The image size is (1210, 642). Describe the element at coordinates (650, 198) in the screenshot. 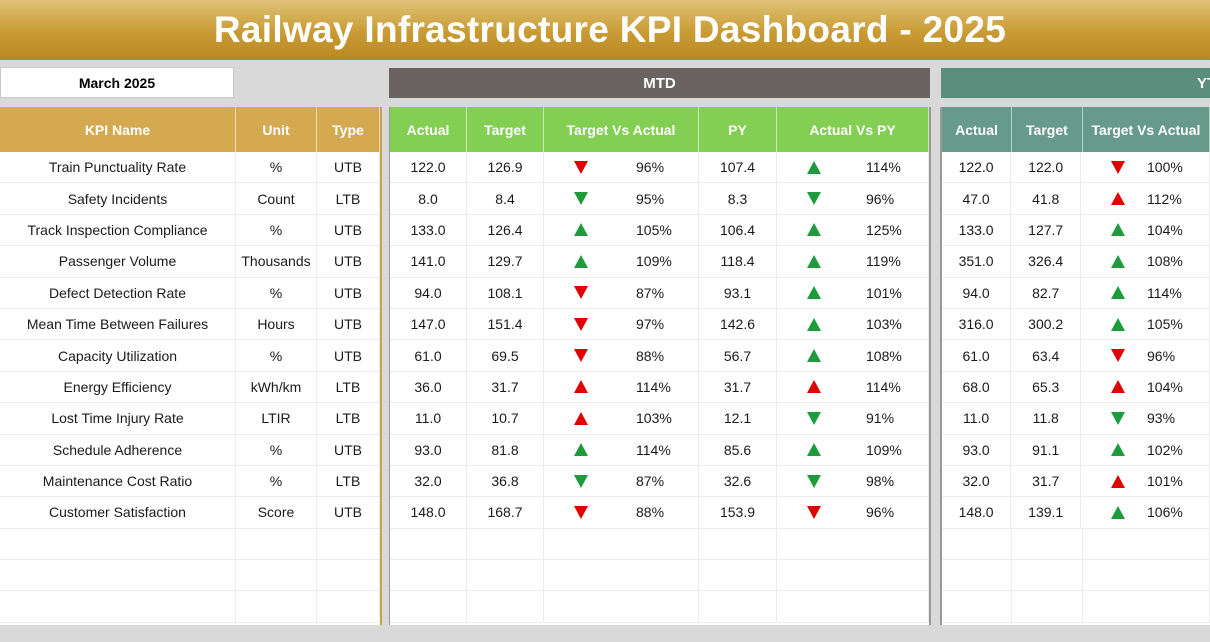

I see `percent-value: 95%` at that location.